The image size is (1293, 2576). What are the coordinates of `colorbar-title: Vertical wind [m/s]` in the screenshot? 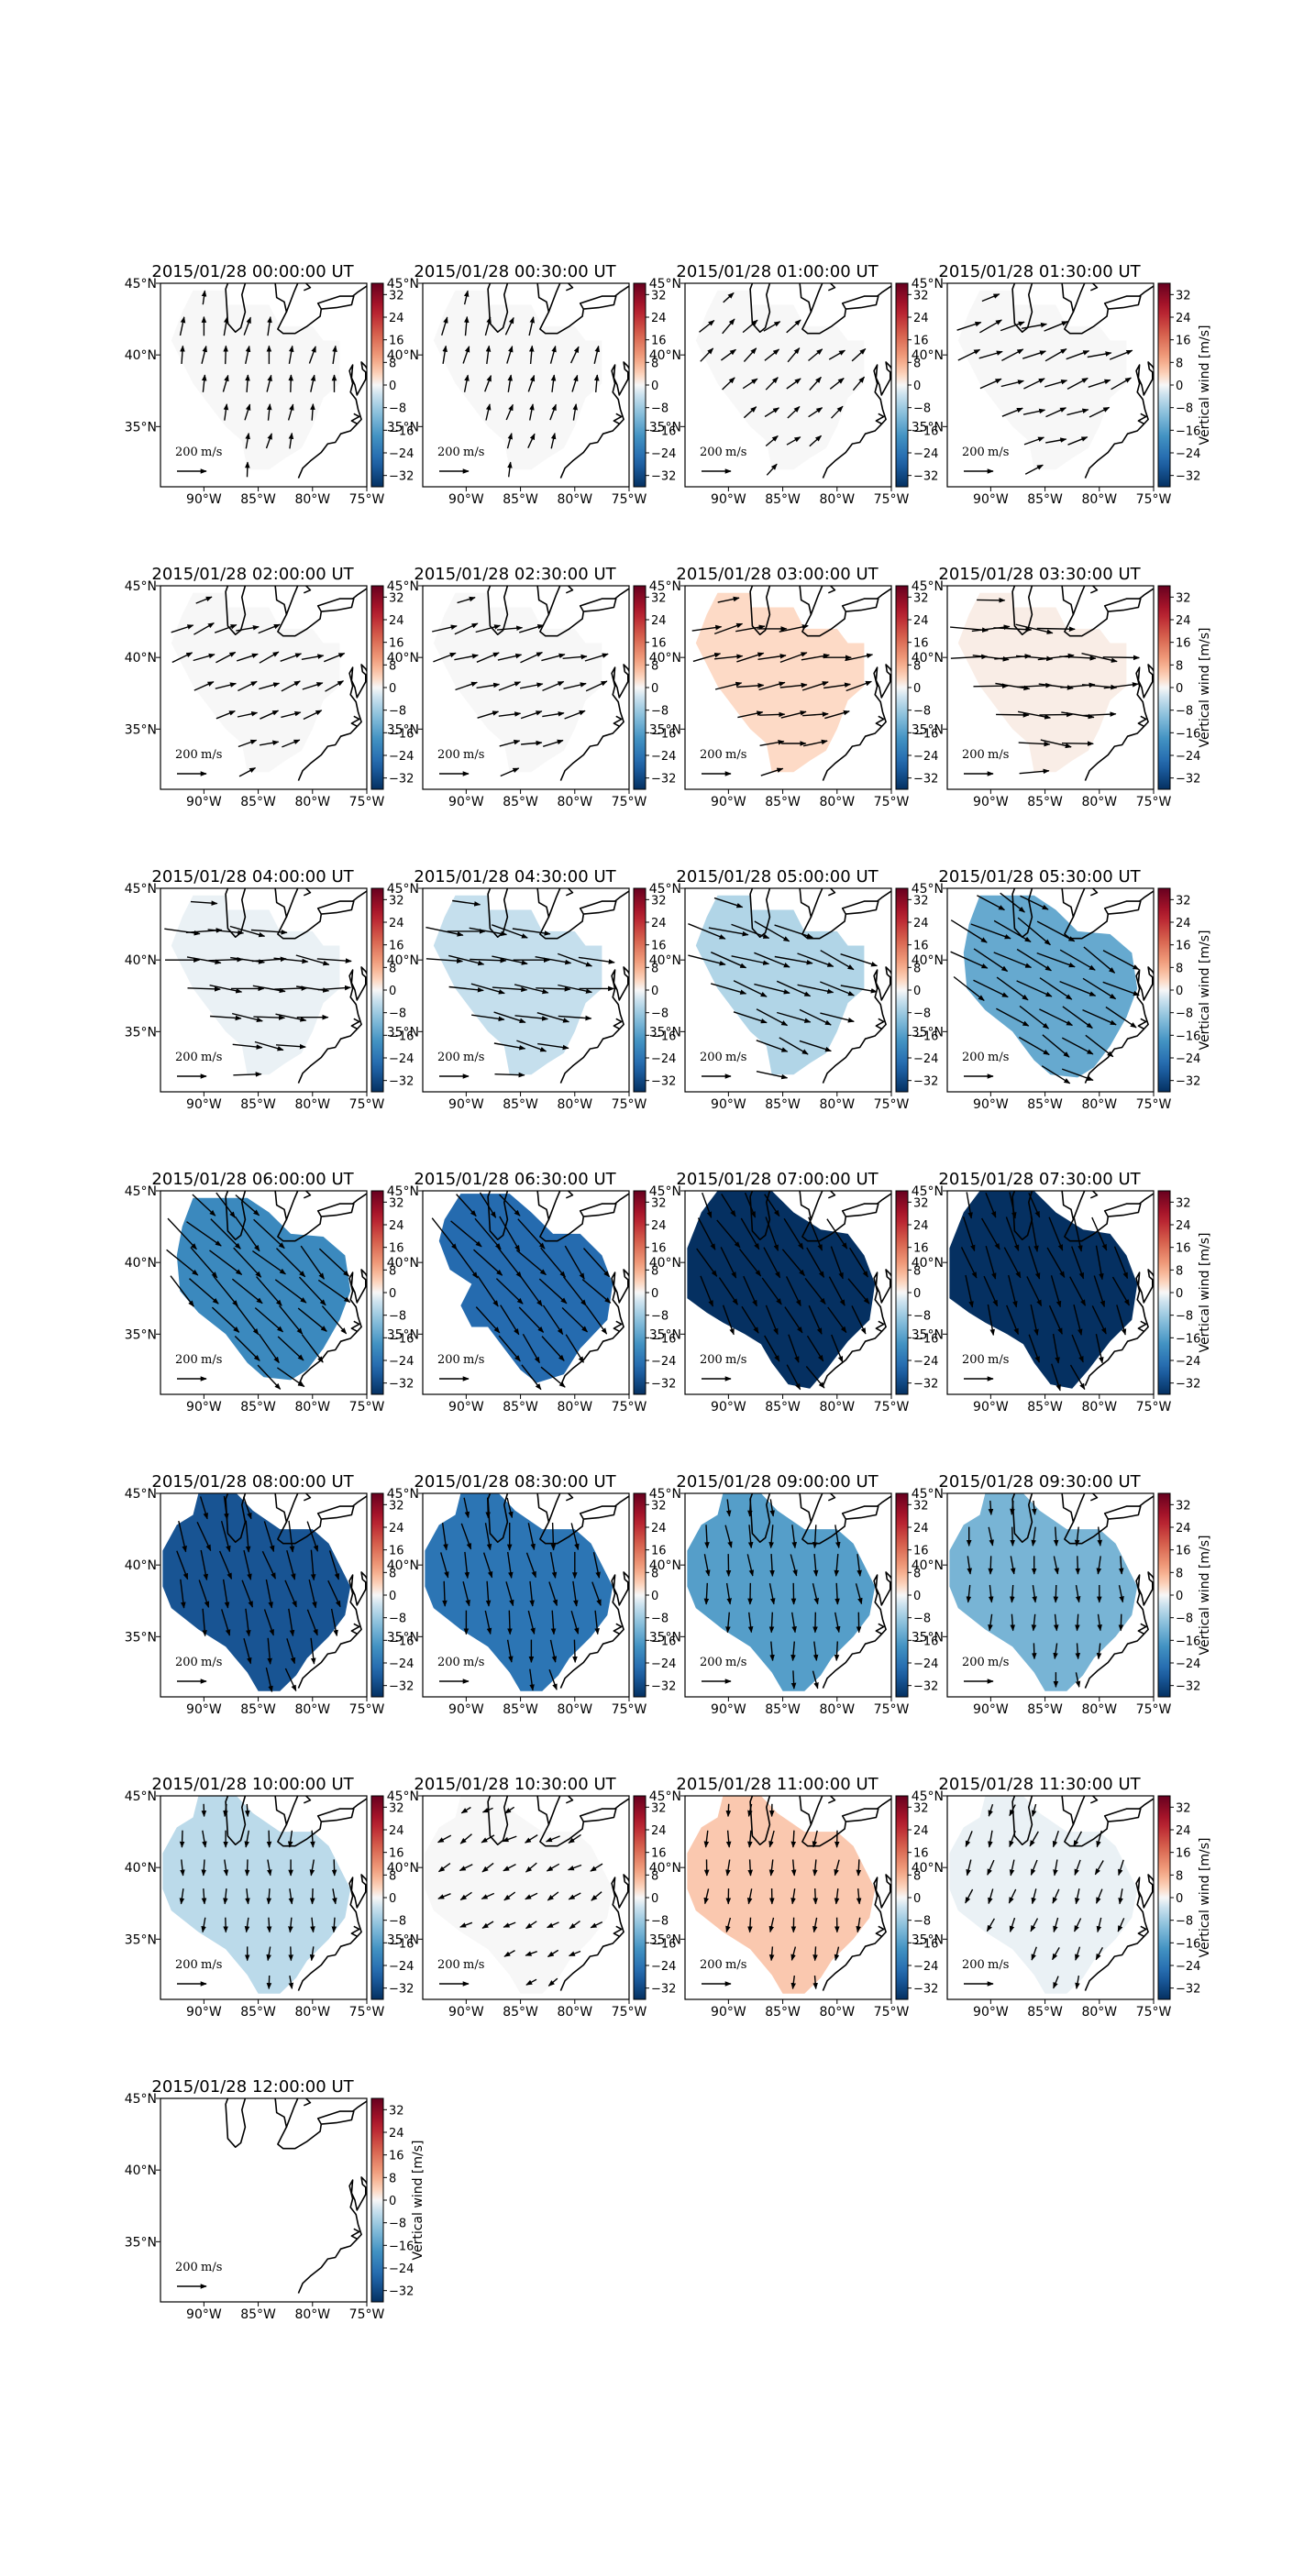 It's located at (1205, 1293).